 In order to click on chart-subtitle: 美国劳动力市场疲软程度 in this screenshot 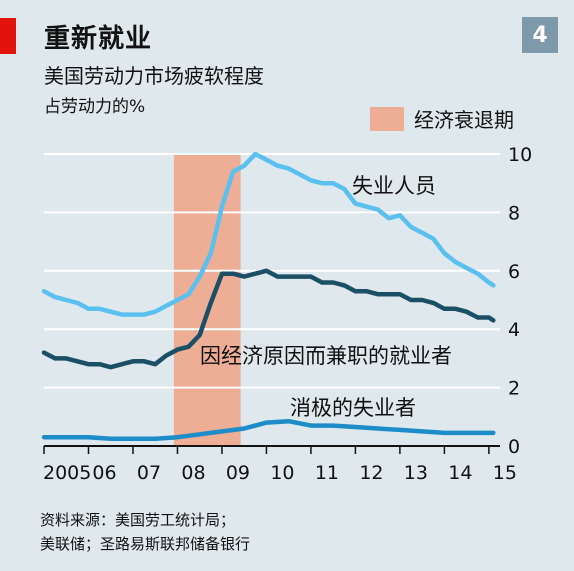, I will do `click(154, 76)`.